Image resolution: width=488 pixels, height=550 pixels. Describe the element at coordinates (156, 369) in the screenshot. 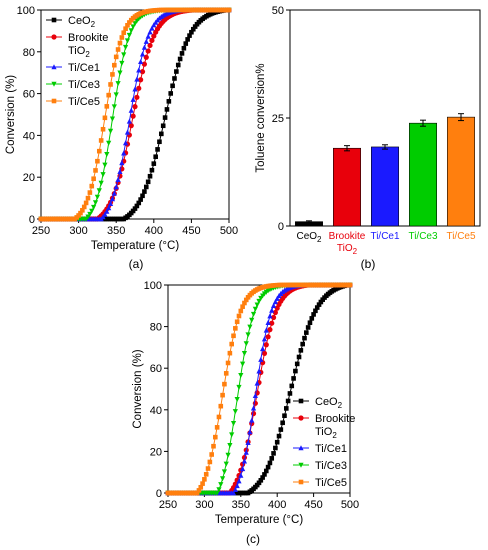

I see `c-y-tick-label: 60` at that location.